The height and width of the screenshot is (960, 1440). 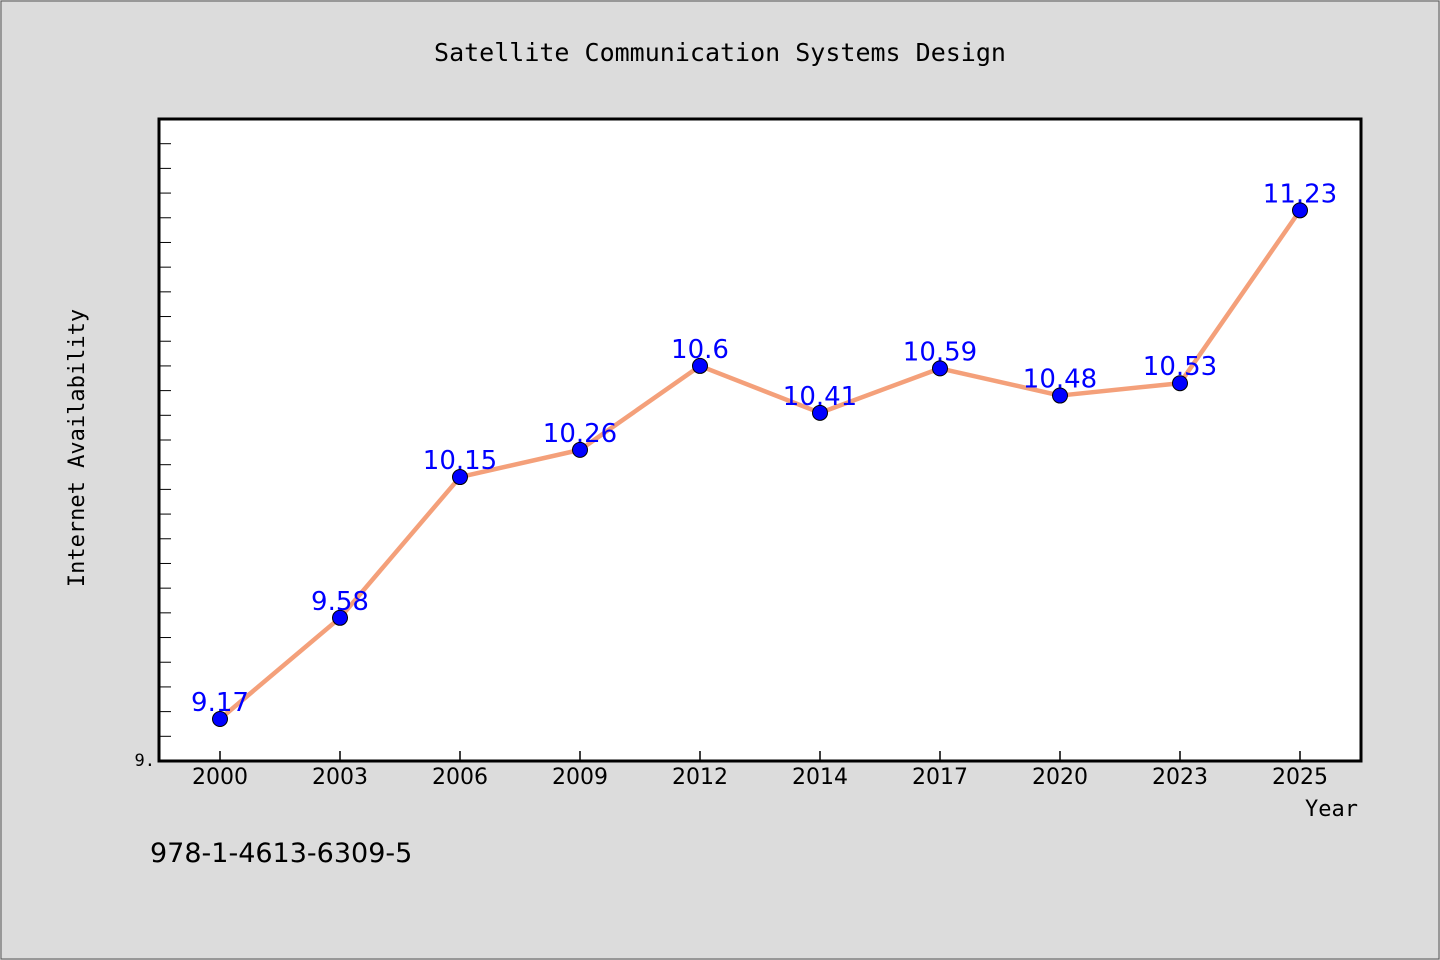 I want to click on data-label: 10.48, so click(x=1060, y=380).